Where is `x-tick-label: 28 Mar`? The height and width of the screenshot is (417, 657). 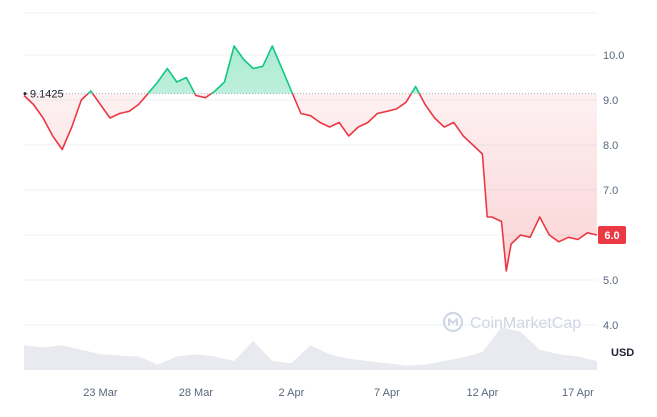
x-tick-label: 28 Mar is located at coordinates (196, 393).